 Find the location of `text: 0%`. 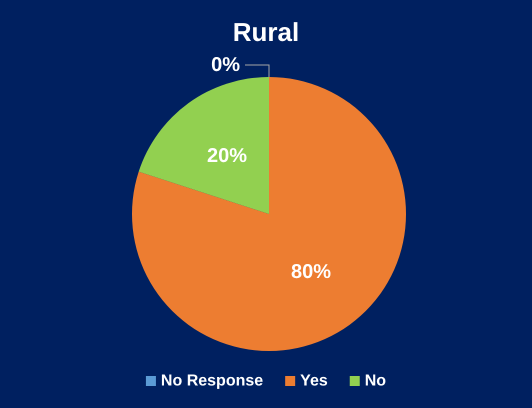

text: 0% is located at coordinates (225, 65).